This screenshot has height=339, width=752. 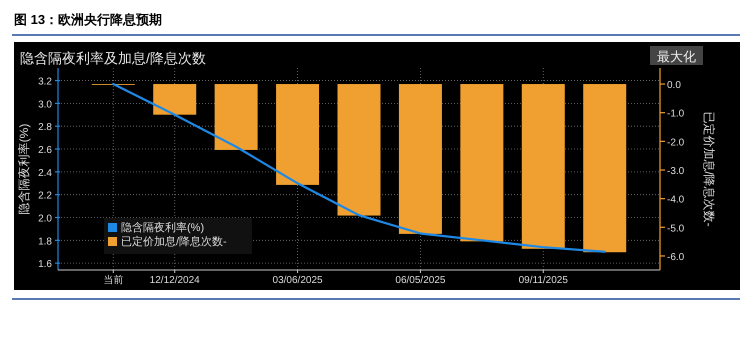 I want to click on legend-label: 已定价加息/降息次数-, so click(x=174, y=241).